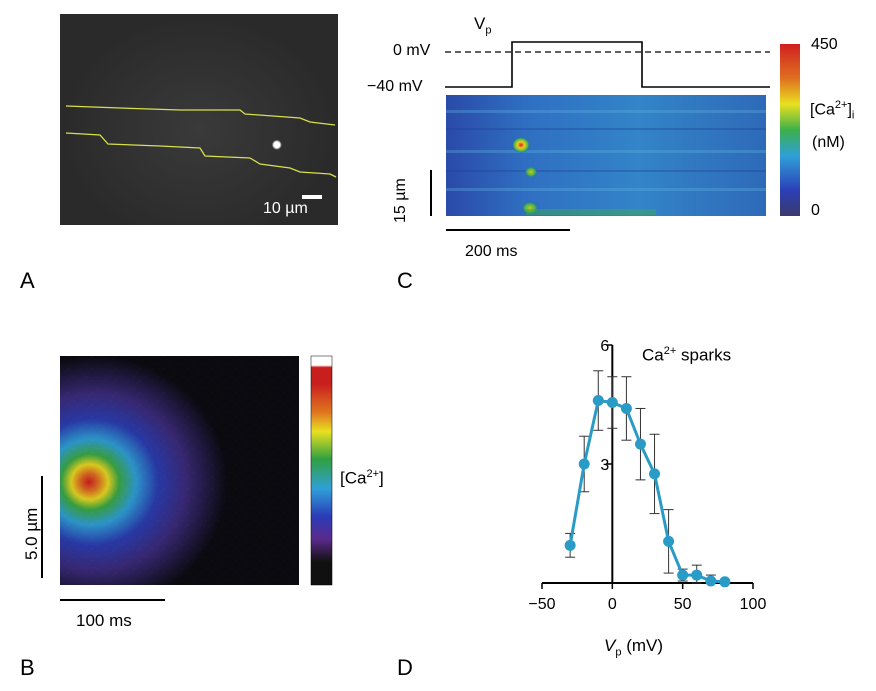 This screenshot has width=876, height=691. Describe the element at coordinates (822, 110) in the screenshot. I see `colorbar-label-base: [Ca` at that location.